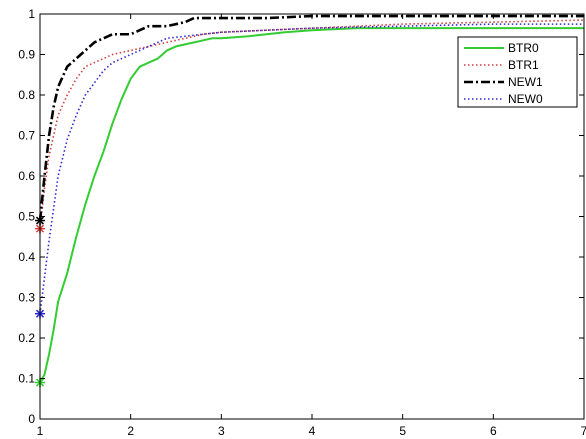 Image resolution: width=586 pixels, height=439 pixels. Describe the element at coordinates (221, 431) in the screenshot. I see `x-tick-label: 3` at that location.